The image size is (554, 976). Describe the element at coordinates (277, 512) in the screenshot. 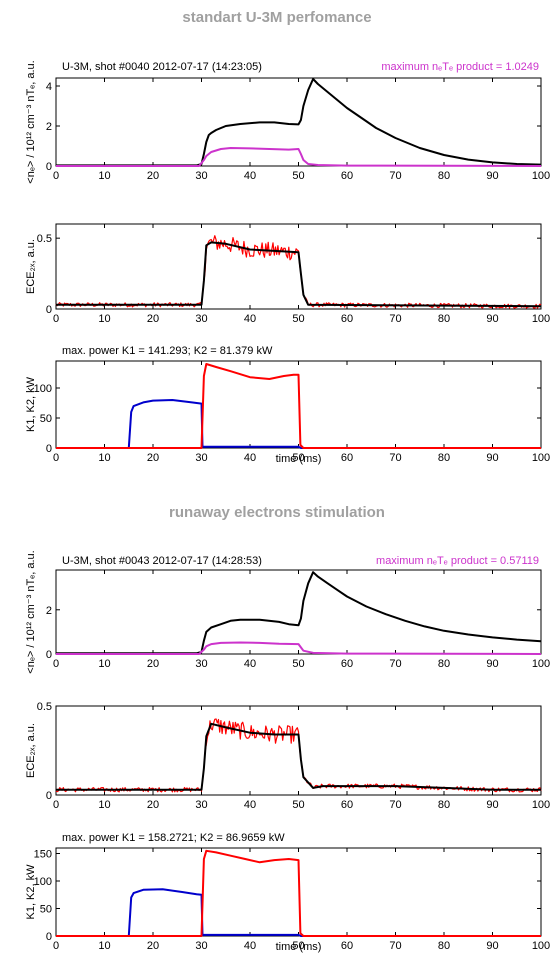

I see `section-title: runaway electrons stimulation` at that location.